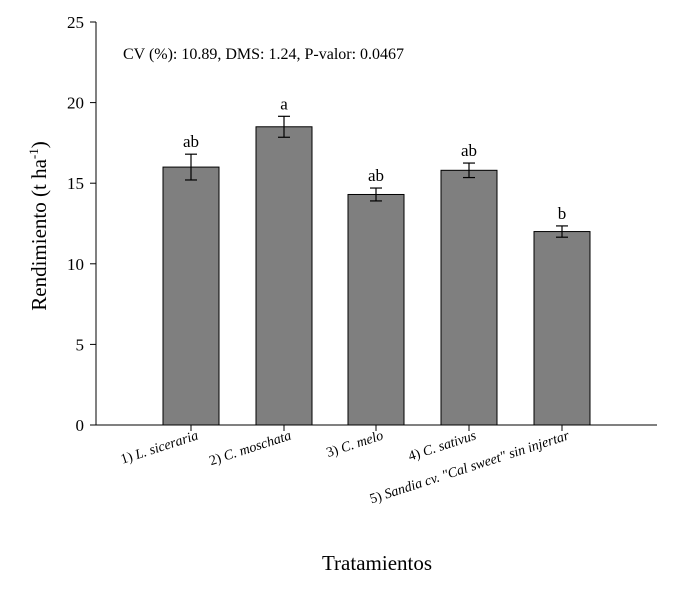 The width and height of the screenshot is (700, 593). What do you see at coordinates (75, 103) in the screenshot?
I see `y-tick-label: 20` at bounding box center [75, 103].